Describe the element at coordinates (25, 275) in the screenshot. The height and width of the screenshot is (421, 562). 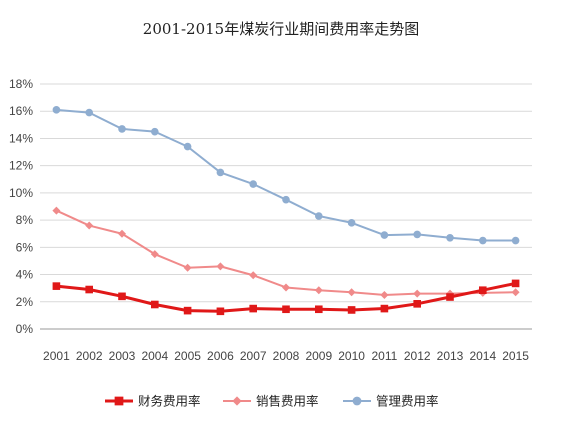
I see `y-tick-label: 4%` at that location.